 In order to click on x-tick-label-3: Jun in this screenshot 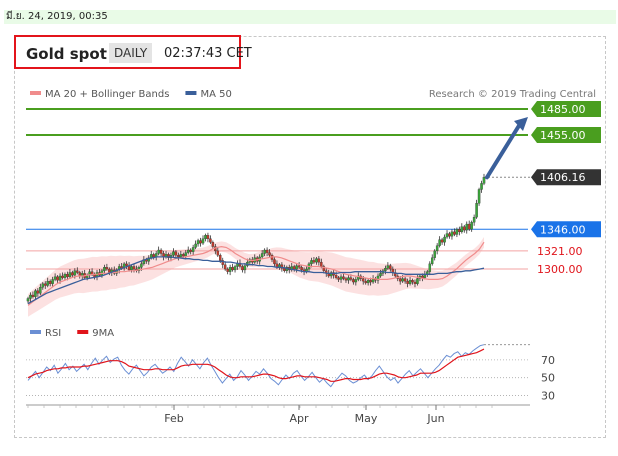, I will do `click(435, 418)`.